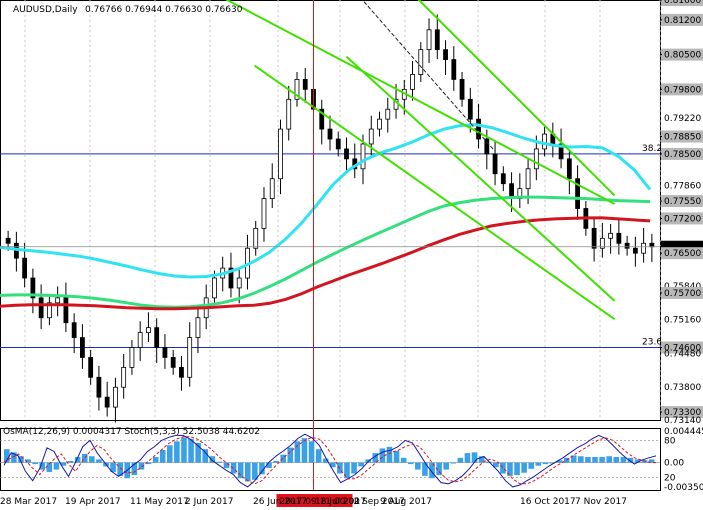 The width and height of the screenshot is (703, 510). What do you see at coordinates (682, 421) in the screenshot?
I see `price-tick-label: 0.73140` at bounding box center [682, 421].